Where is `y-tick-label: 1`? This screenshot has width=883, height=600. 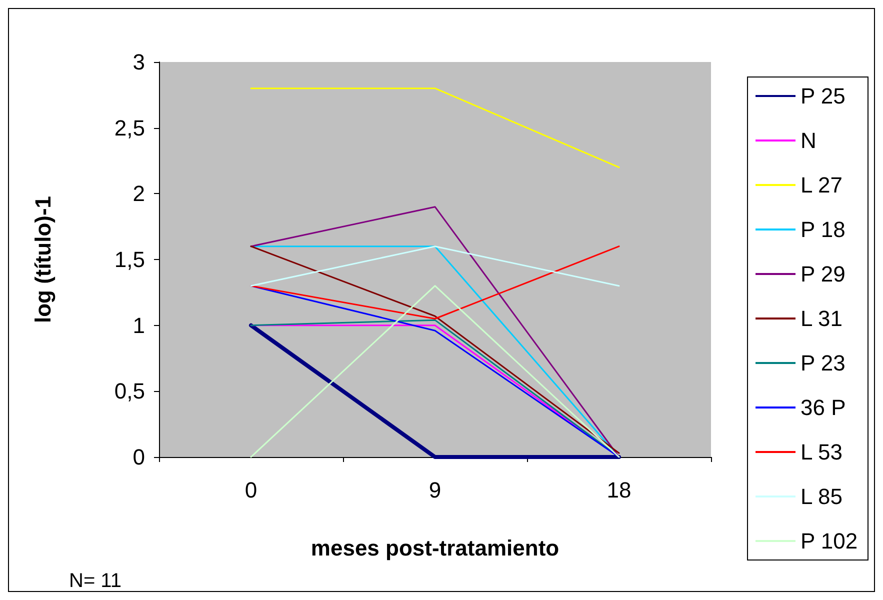
y-tick-label: 1 is located at coordinates (138, 325).